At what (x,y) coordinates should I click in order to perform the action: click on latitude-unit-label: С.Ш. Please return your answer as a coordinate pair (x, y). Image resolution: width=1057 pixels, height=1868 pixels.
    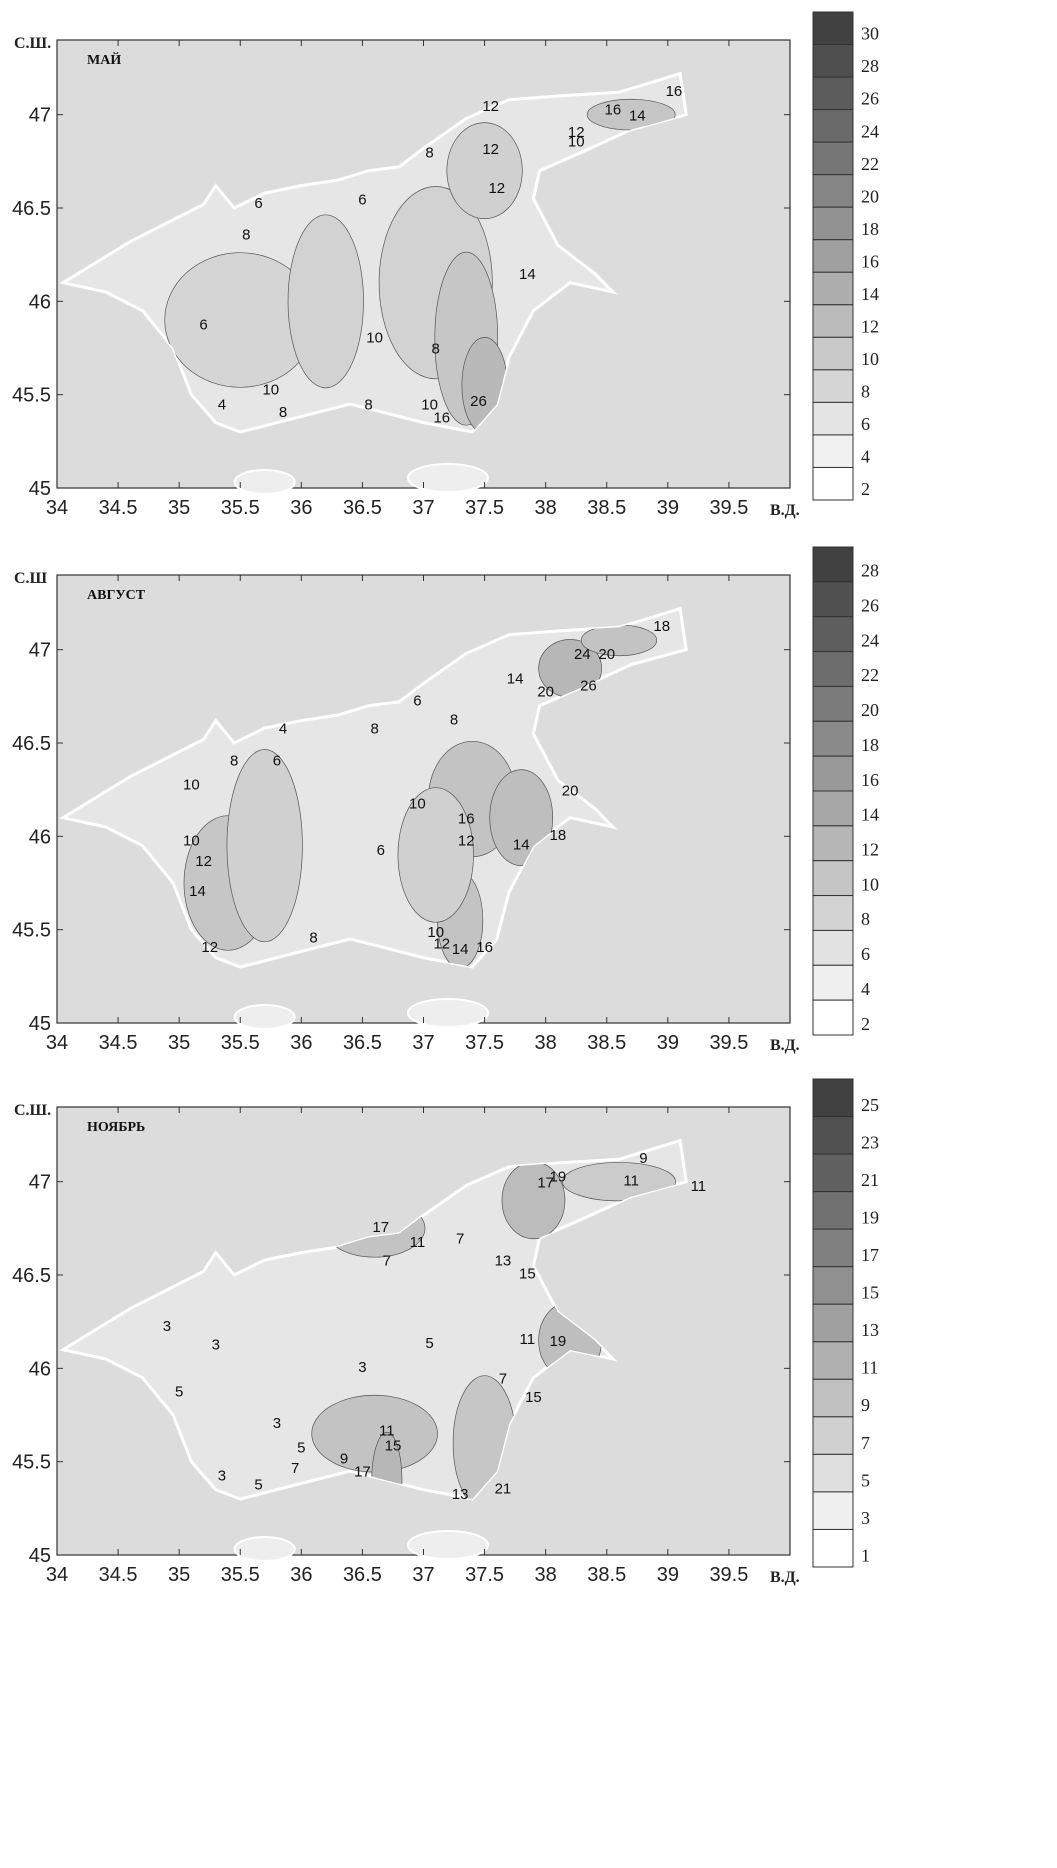
    Looking at the image, I should click on (31, 578).